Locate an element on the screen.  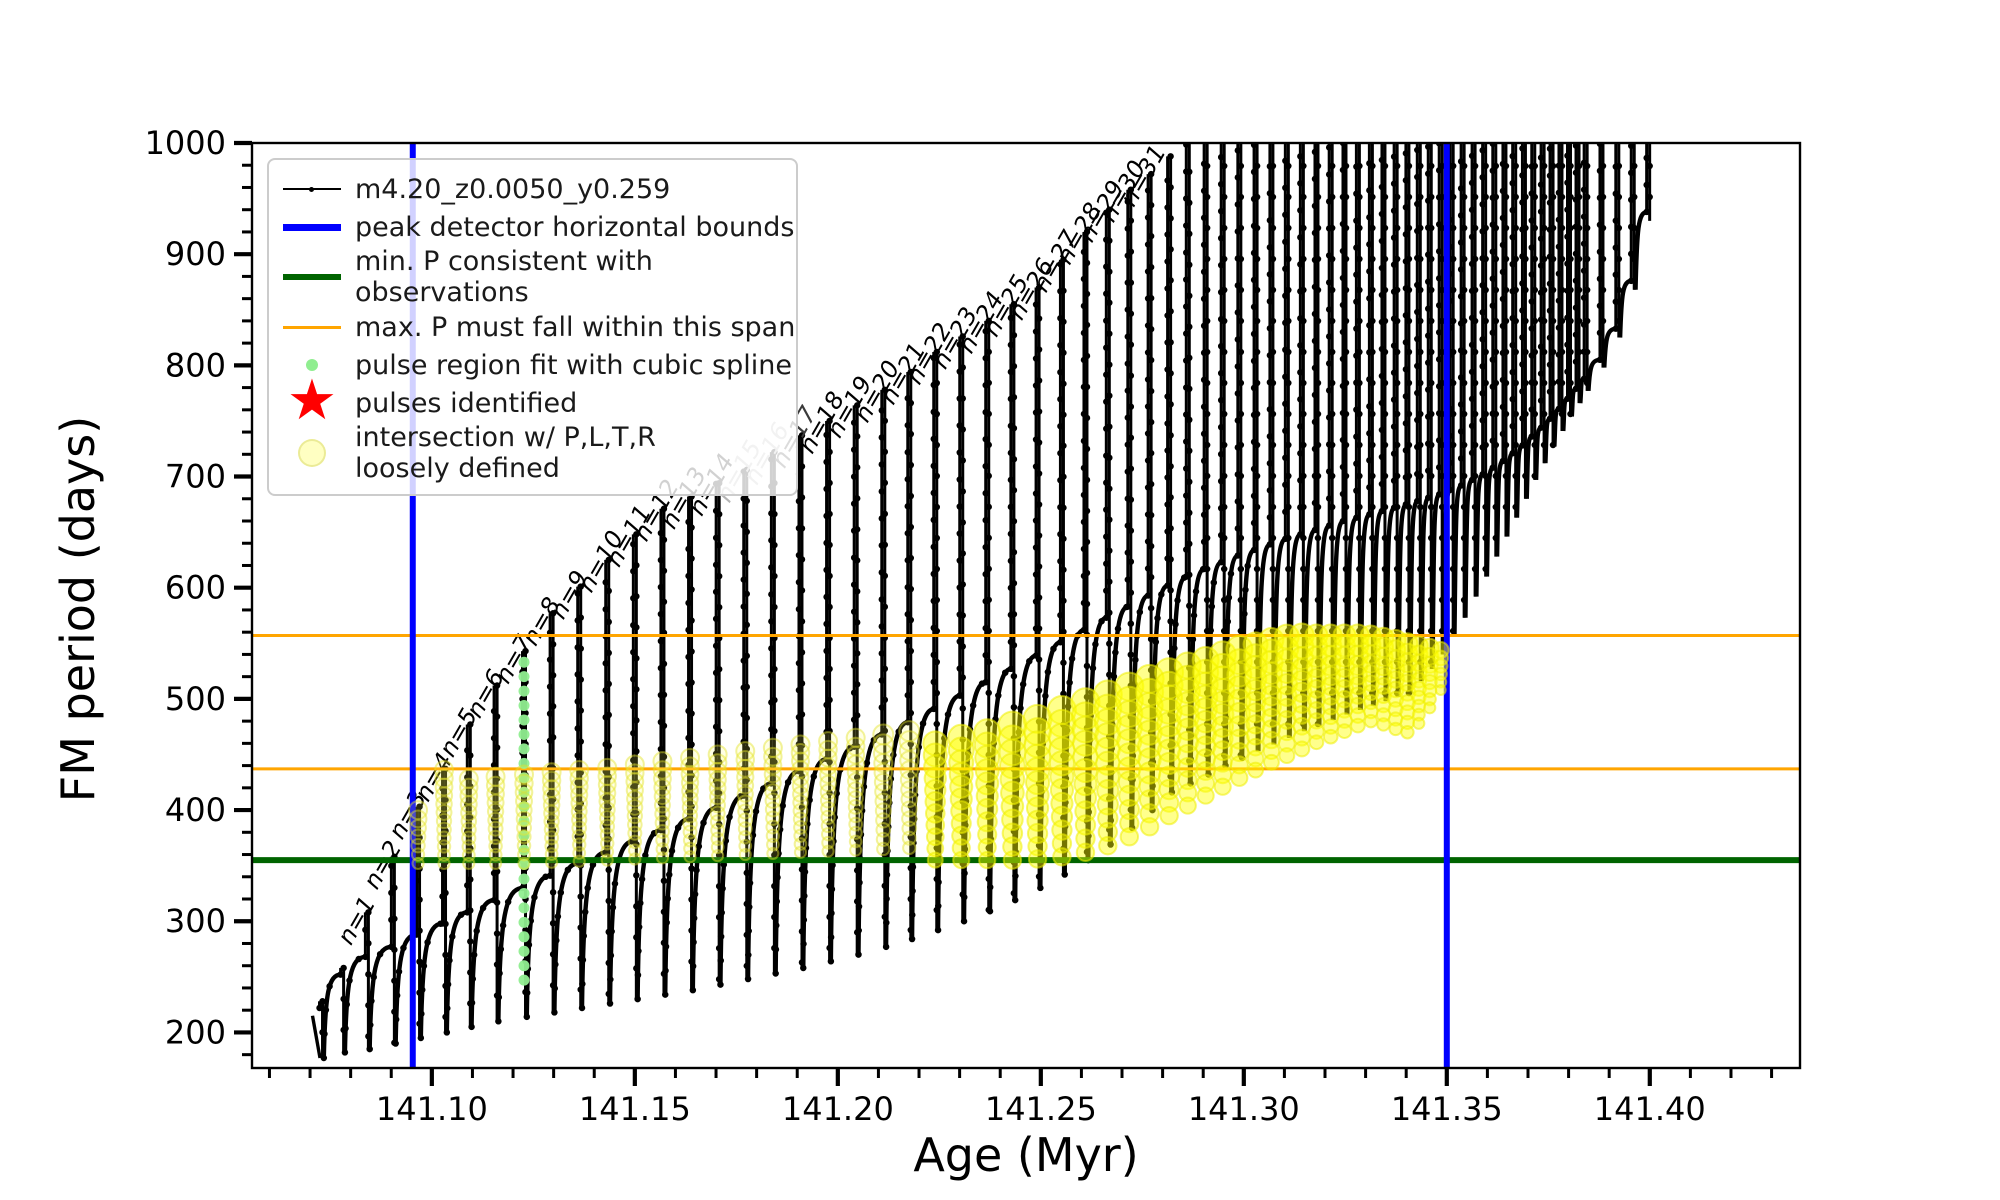
legend-label: peak detector horizontal bounds is located at coordinates (575, 227).